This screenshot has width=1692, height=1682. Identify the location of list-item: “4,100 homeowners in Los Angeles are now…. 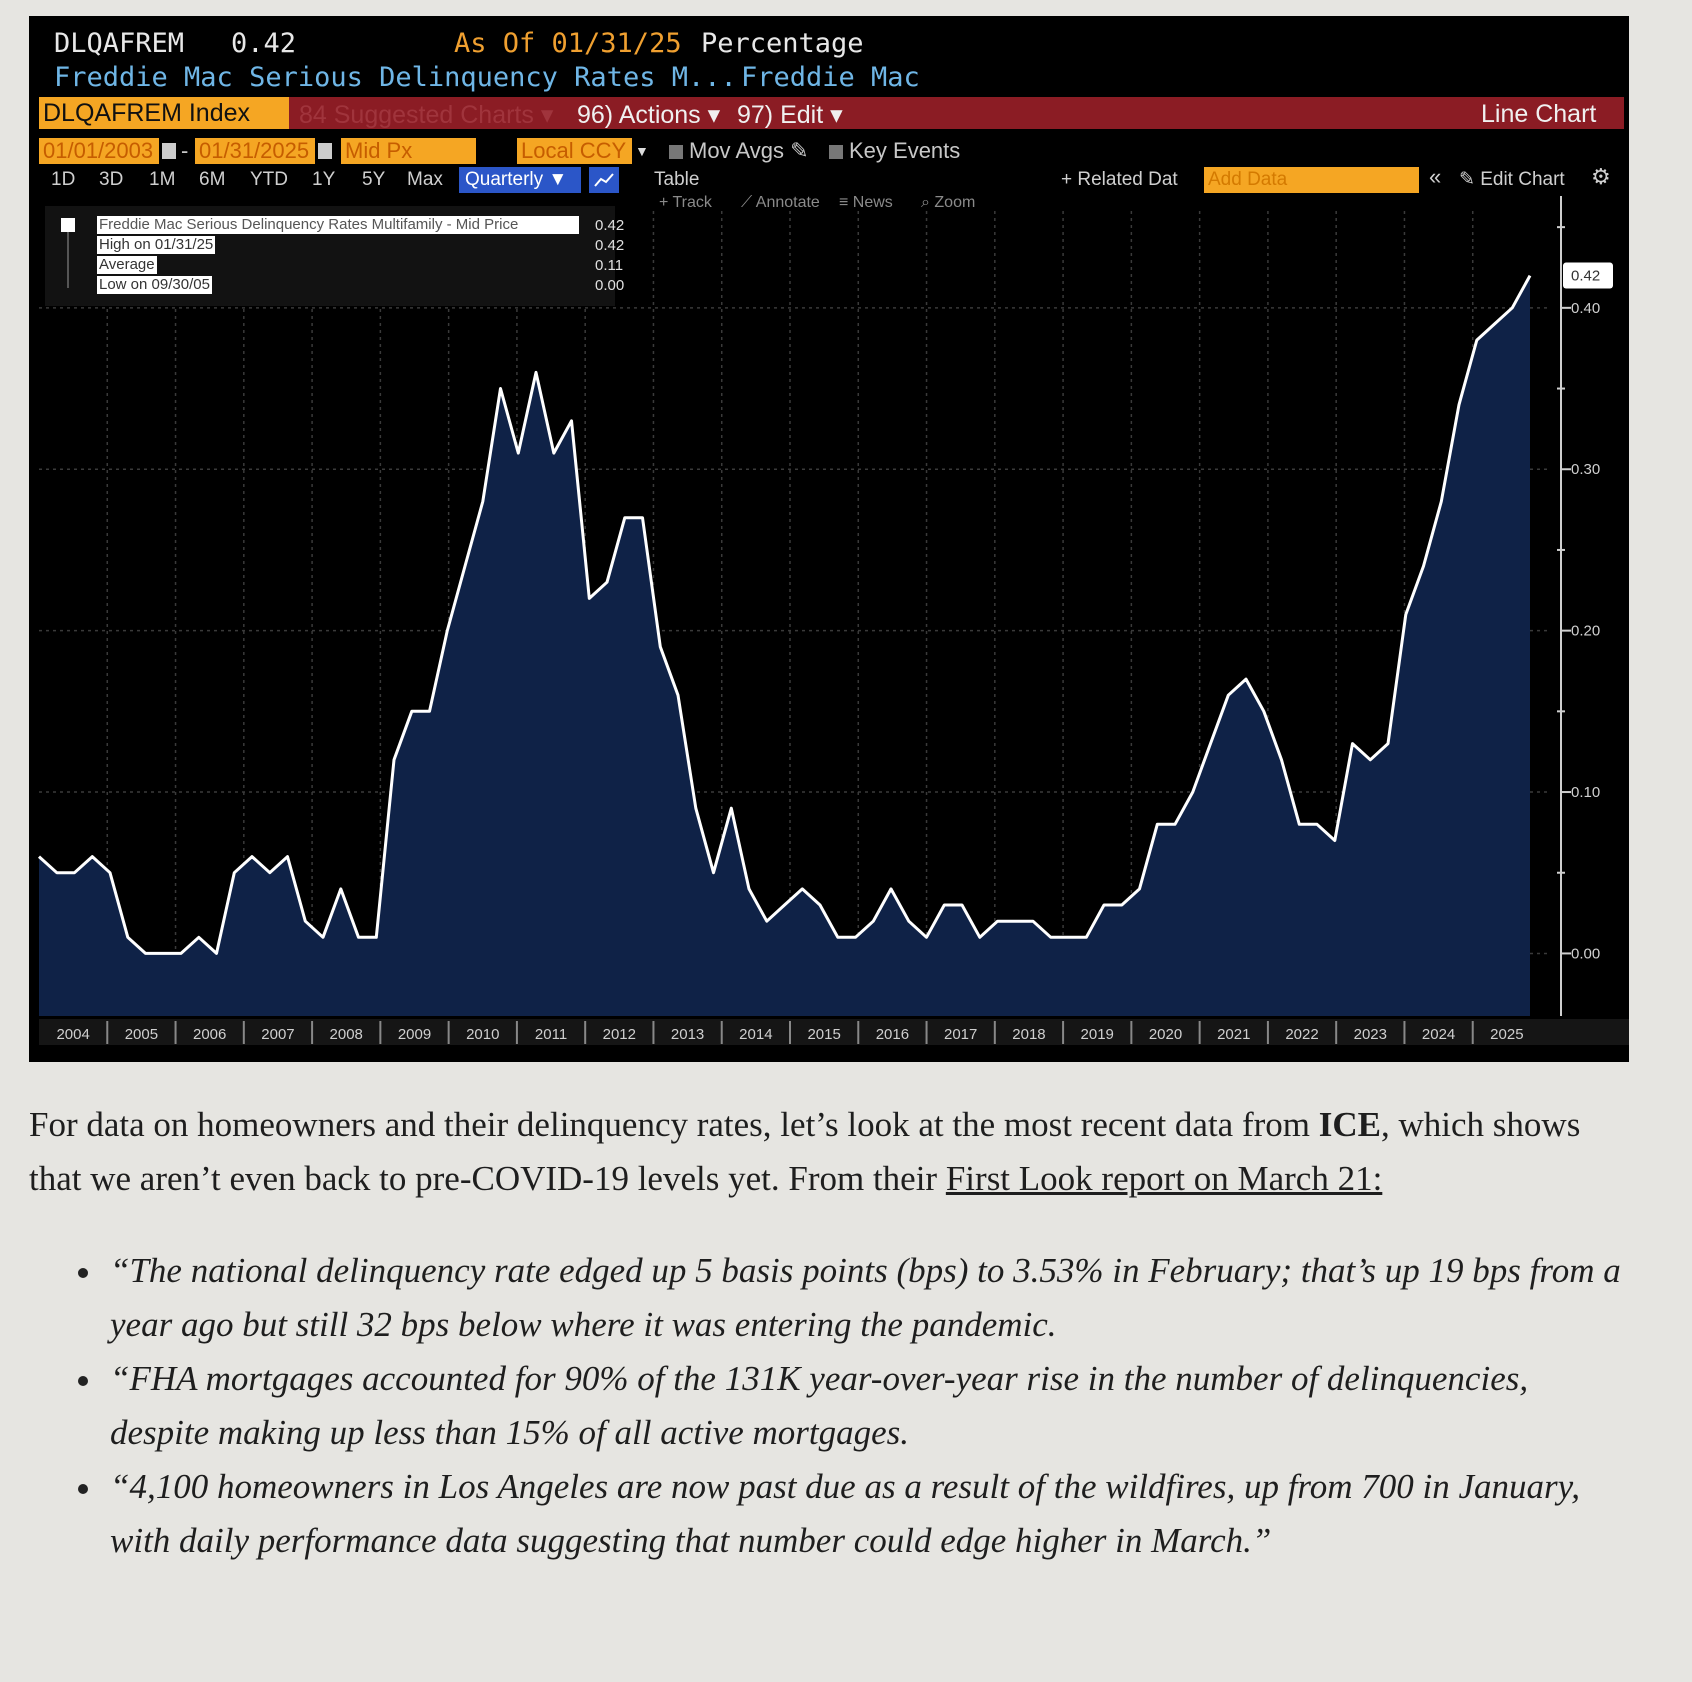
(829, 1514).